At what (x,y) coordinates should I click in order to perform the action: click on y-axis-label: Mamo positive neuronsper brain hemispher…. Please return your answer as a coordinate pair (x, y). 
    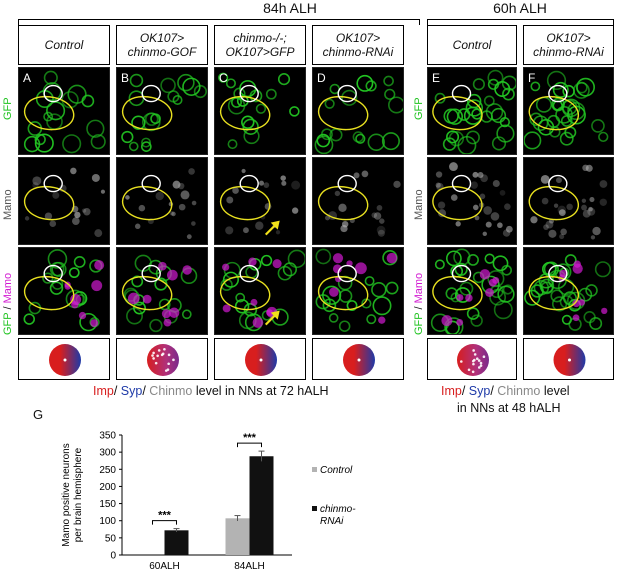
    Looking at the image, I should click on (72, 494).